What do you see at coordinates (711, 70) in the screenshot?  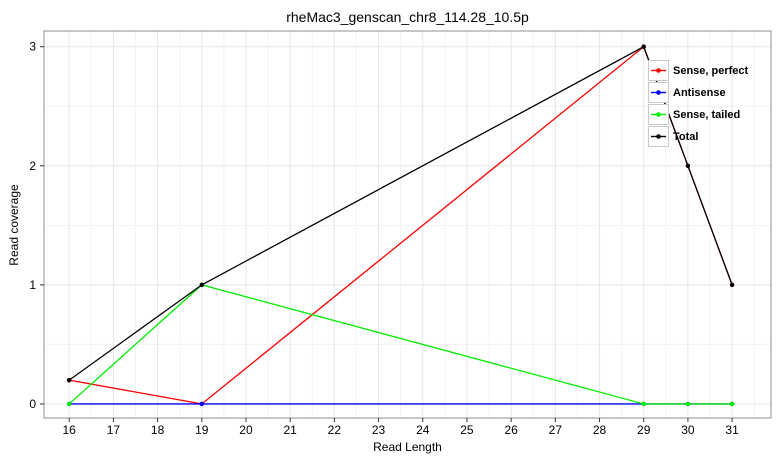 I see `legend-label: Sense, perfect` at bounding box center [711, 70].